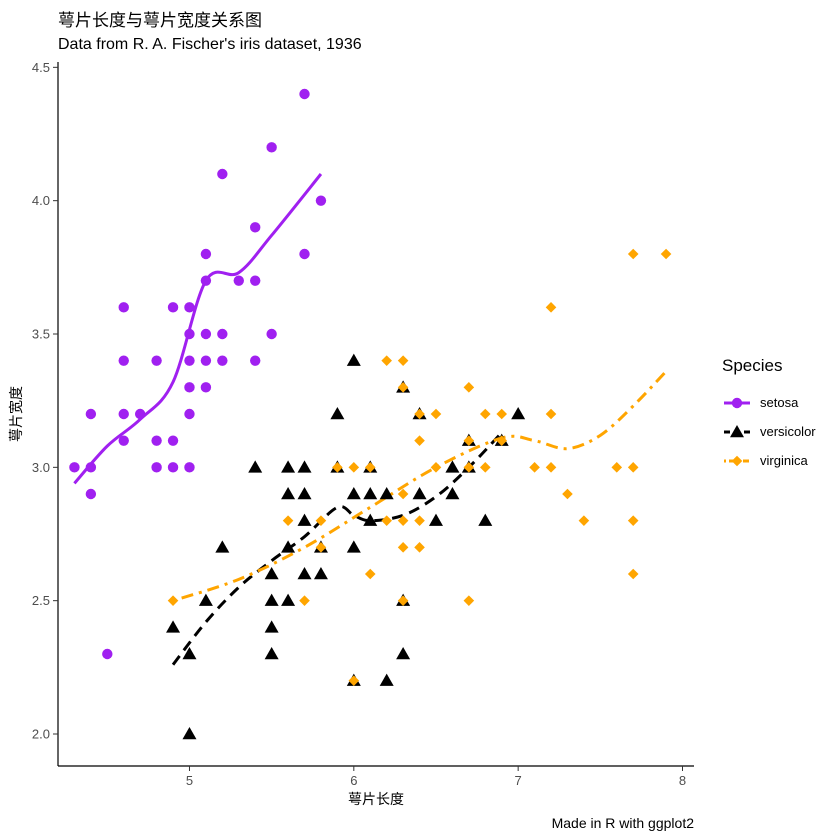 The image size is (840, 840). I want to click on y-axis-label: 萼片宽度, so click(16, 414).